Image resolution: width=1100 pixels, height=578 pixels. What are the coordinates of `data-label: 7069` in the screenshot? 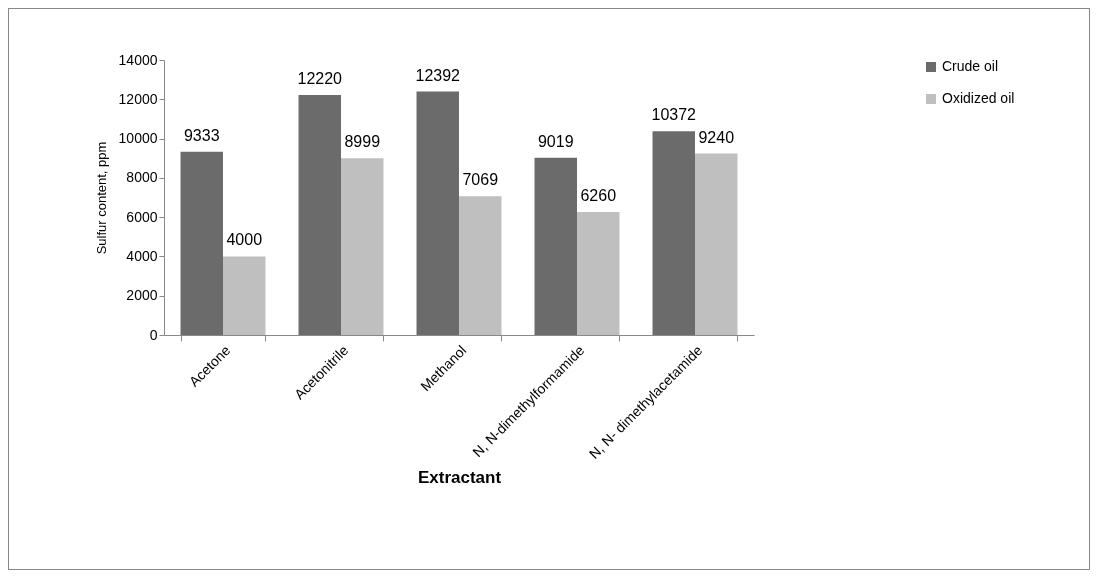 It's located at (480, 180).